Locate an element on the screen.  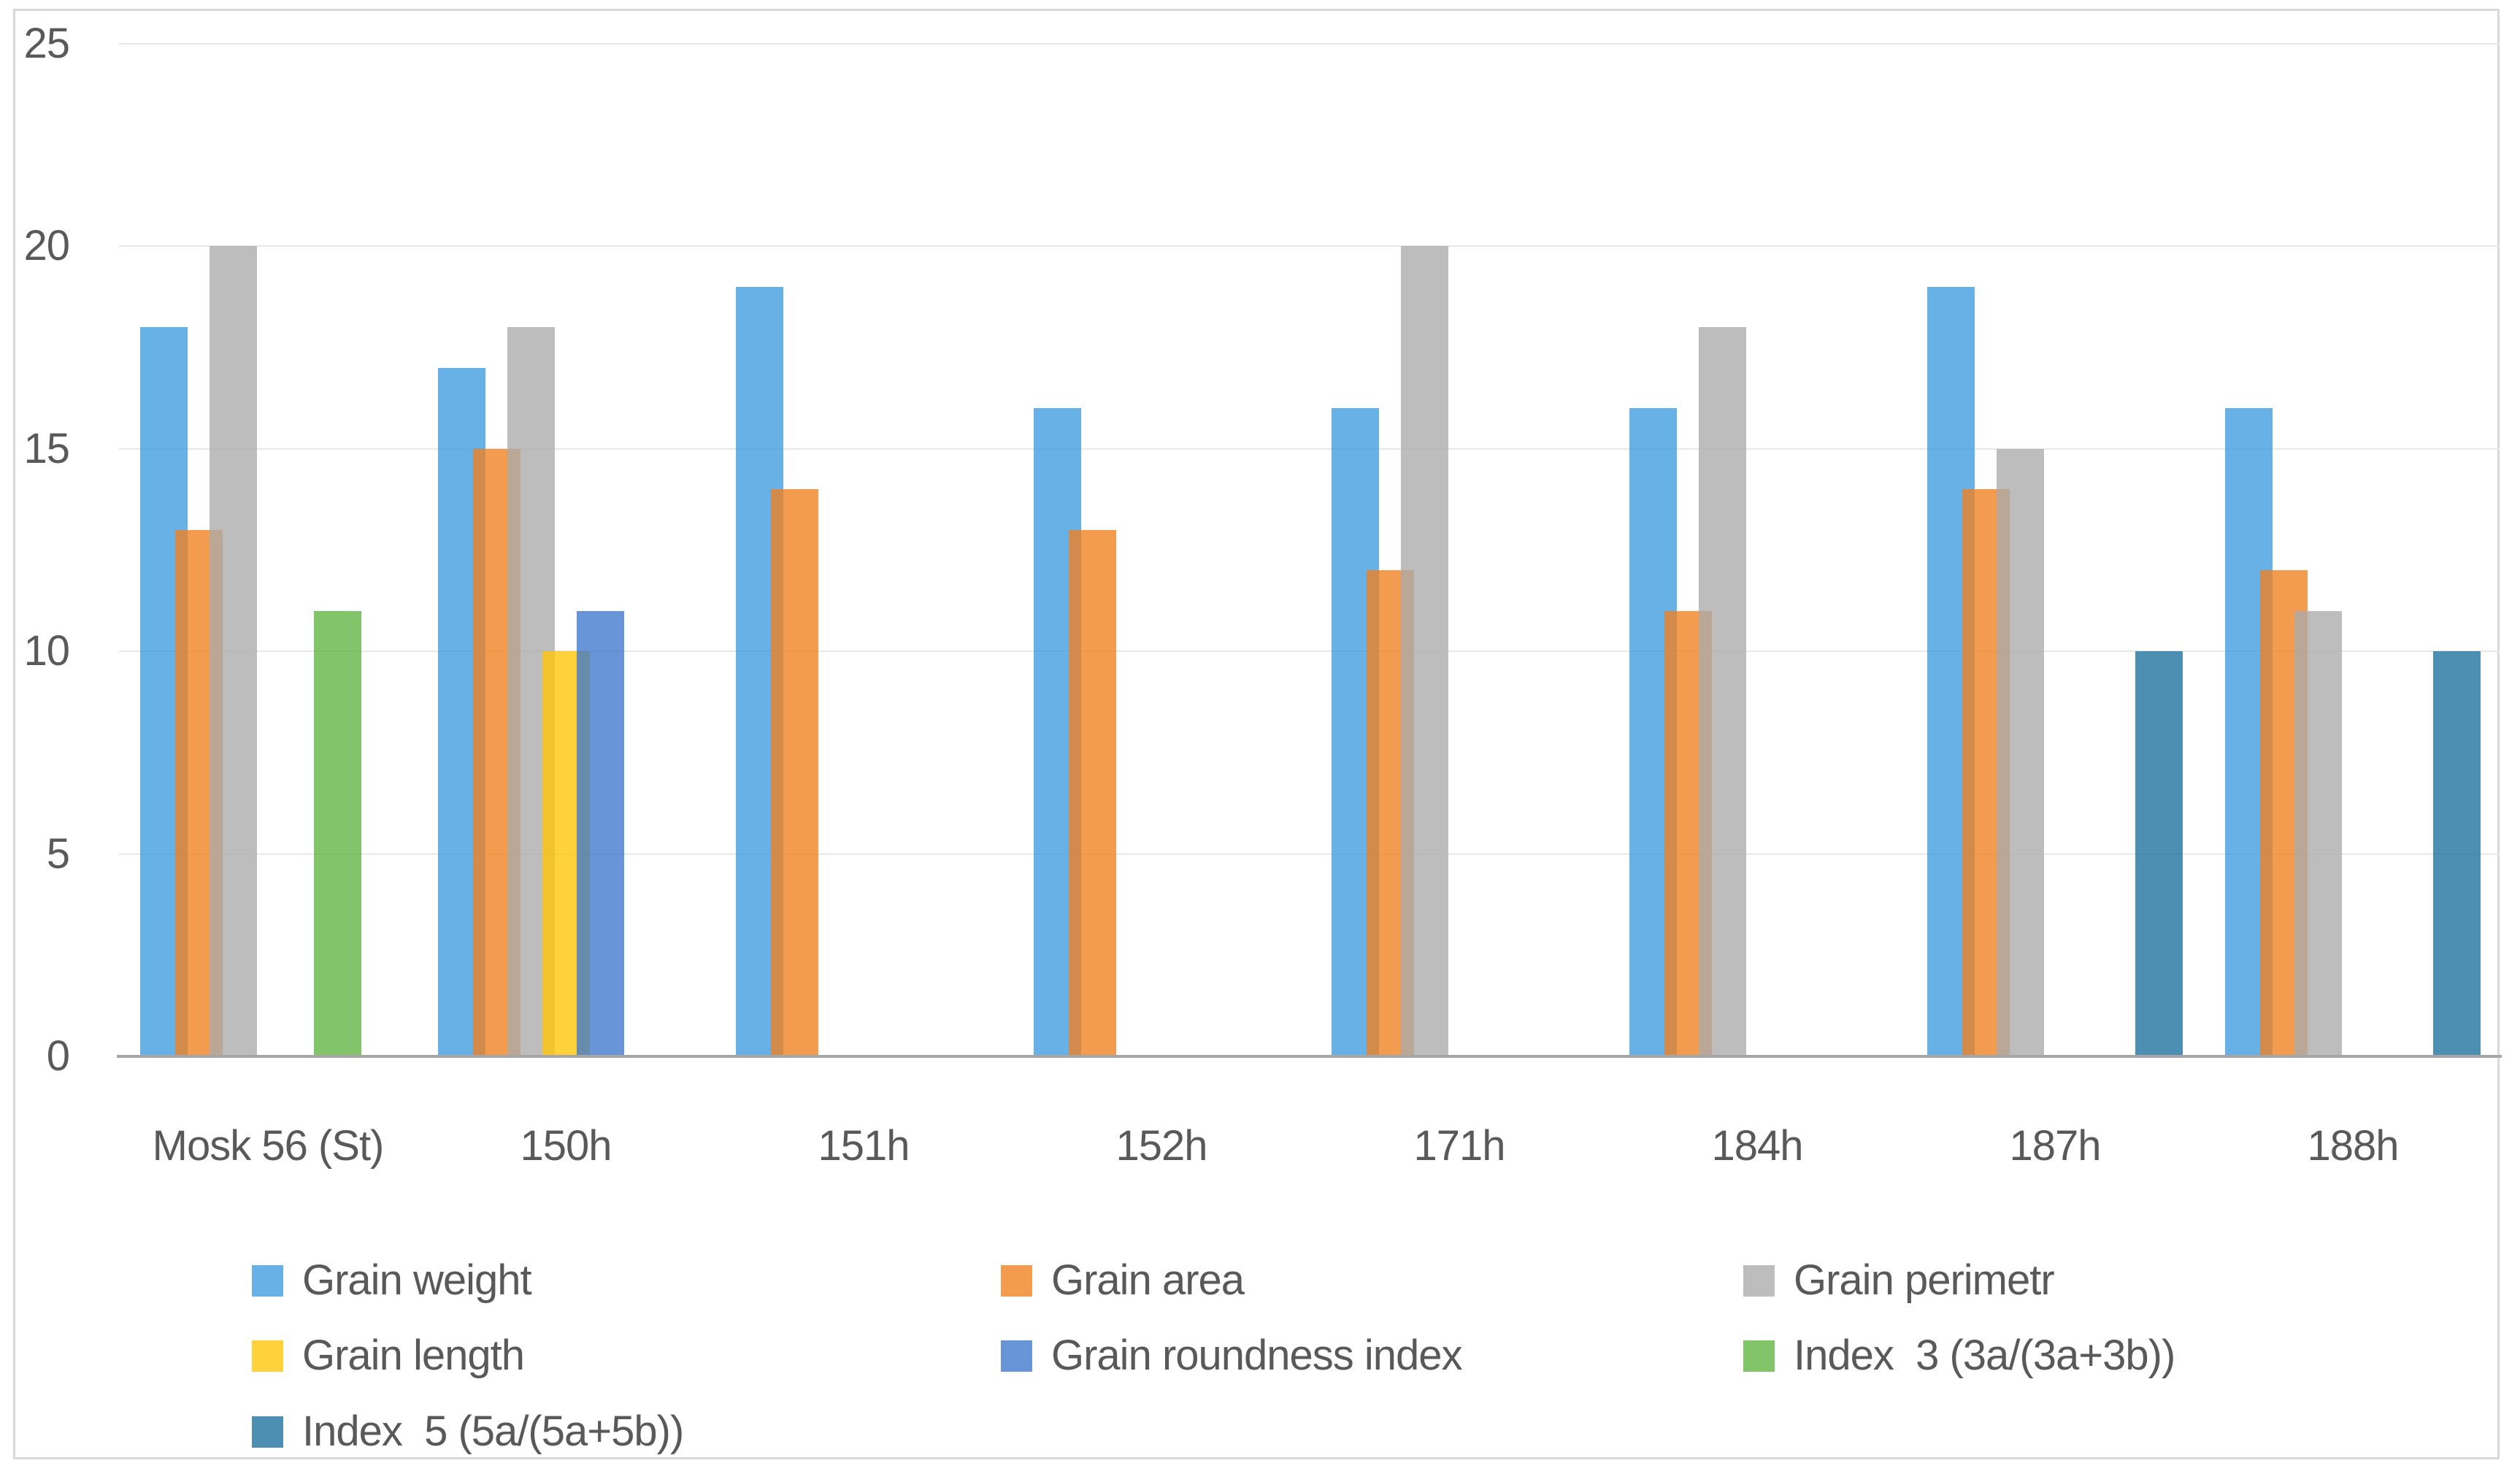
y-tick-label-5: 5 is located at coordinates (58, 853).